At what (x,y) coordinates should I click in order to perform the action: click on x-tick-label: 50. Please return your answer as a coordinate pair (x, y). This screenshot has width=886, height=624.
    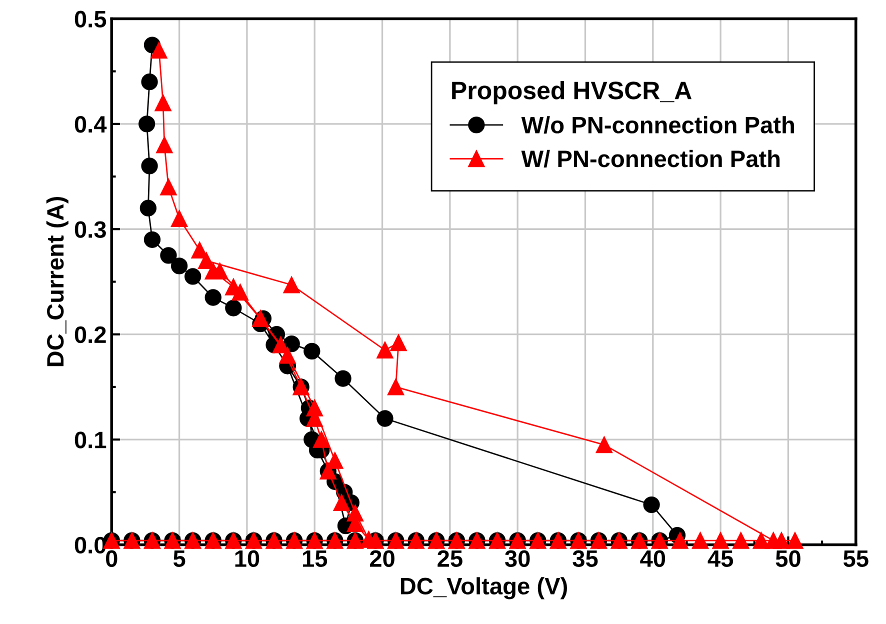
    Looking at the image, I should click on (788, 558).